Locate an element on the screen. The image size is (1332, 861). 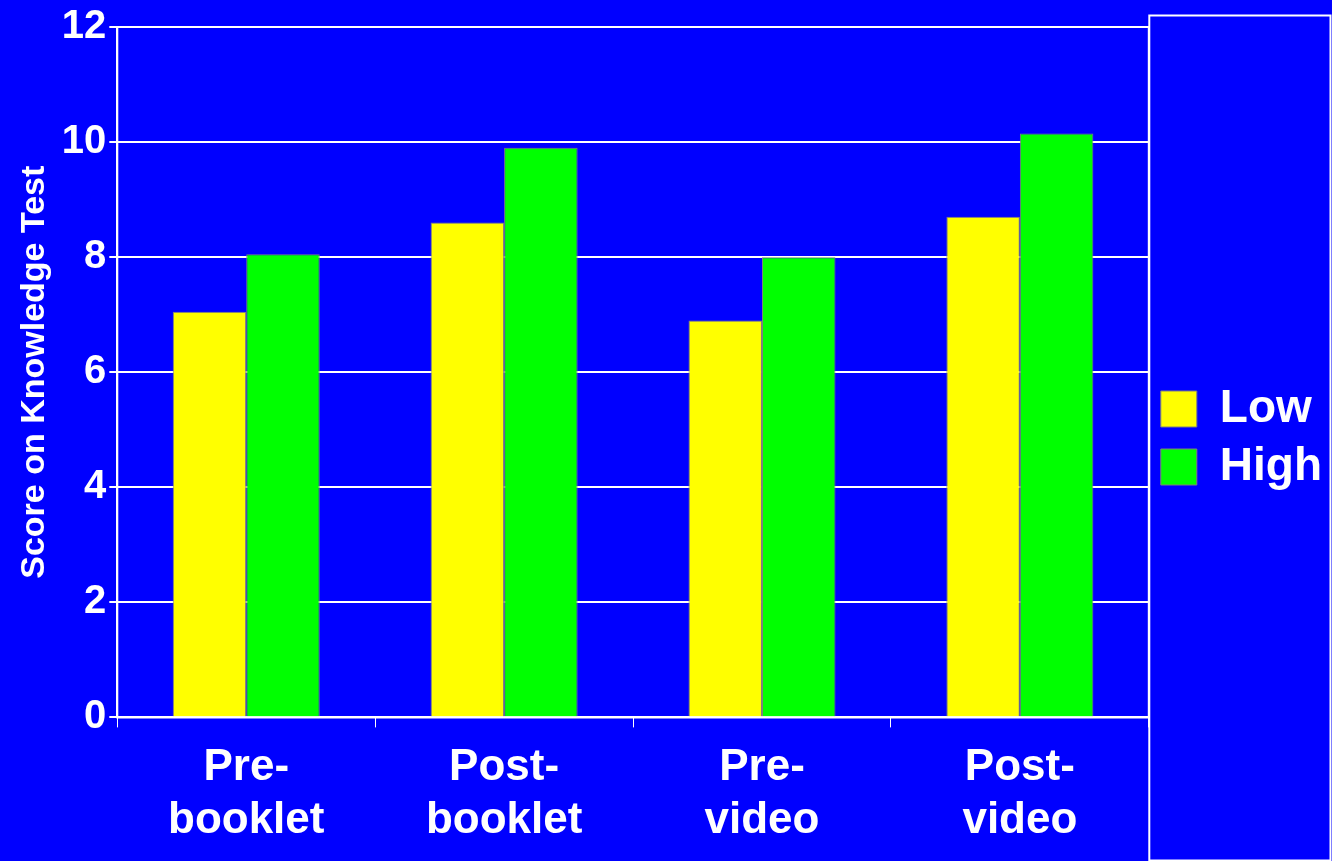
y-axis-title: Score on Knowledge Test is located at coordinates (31, 372).